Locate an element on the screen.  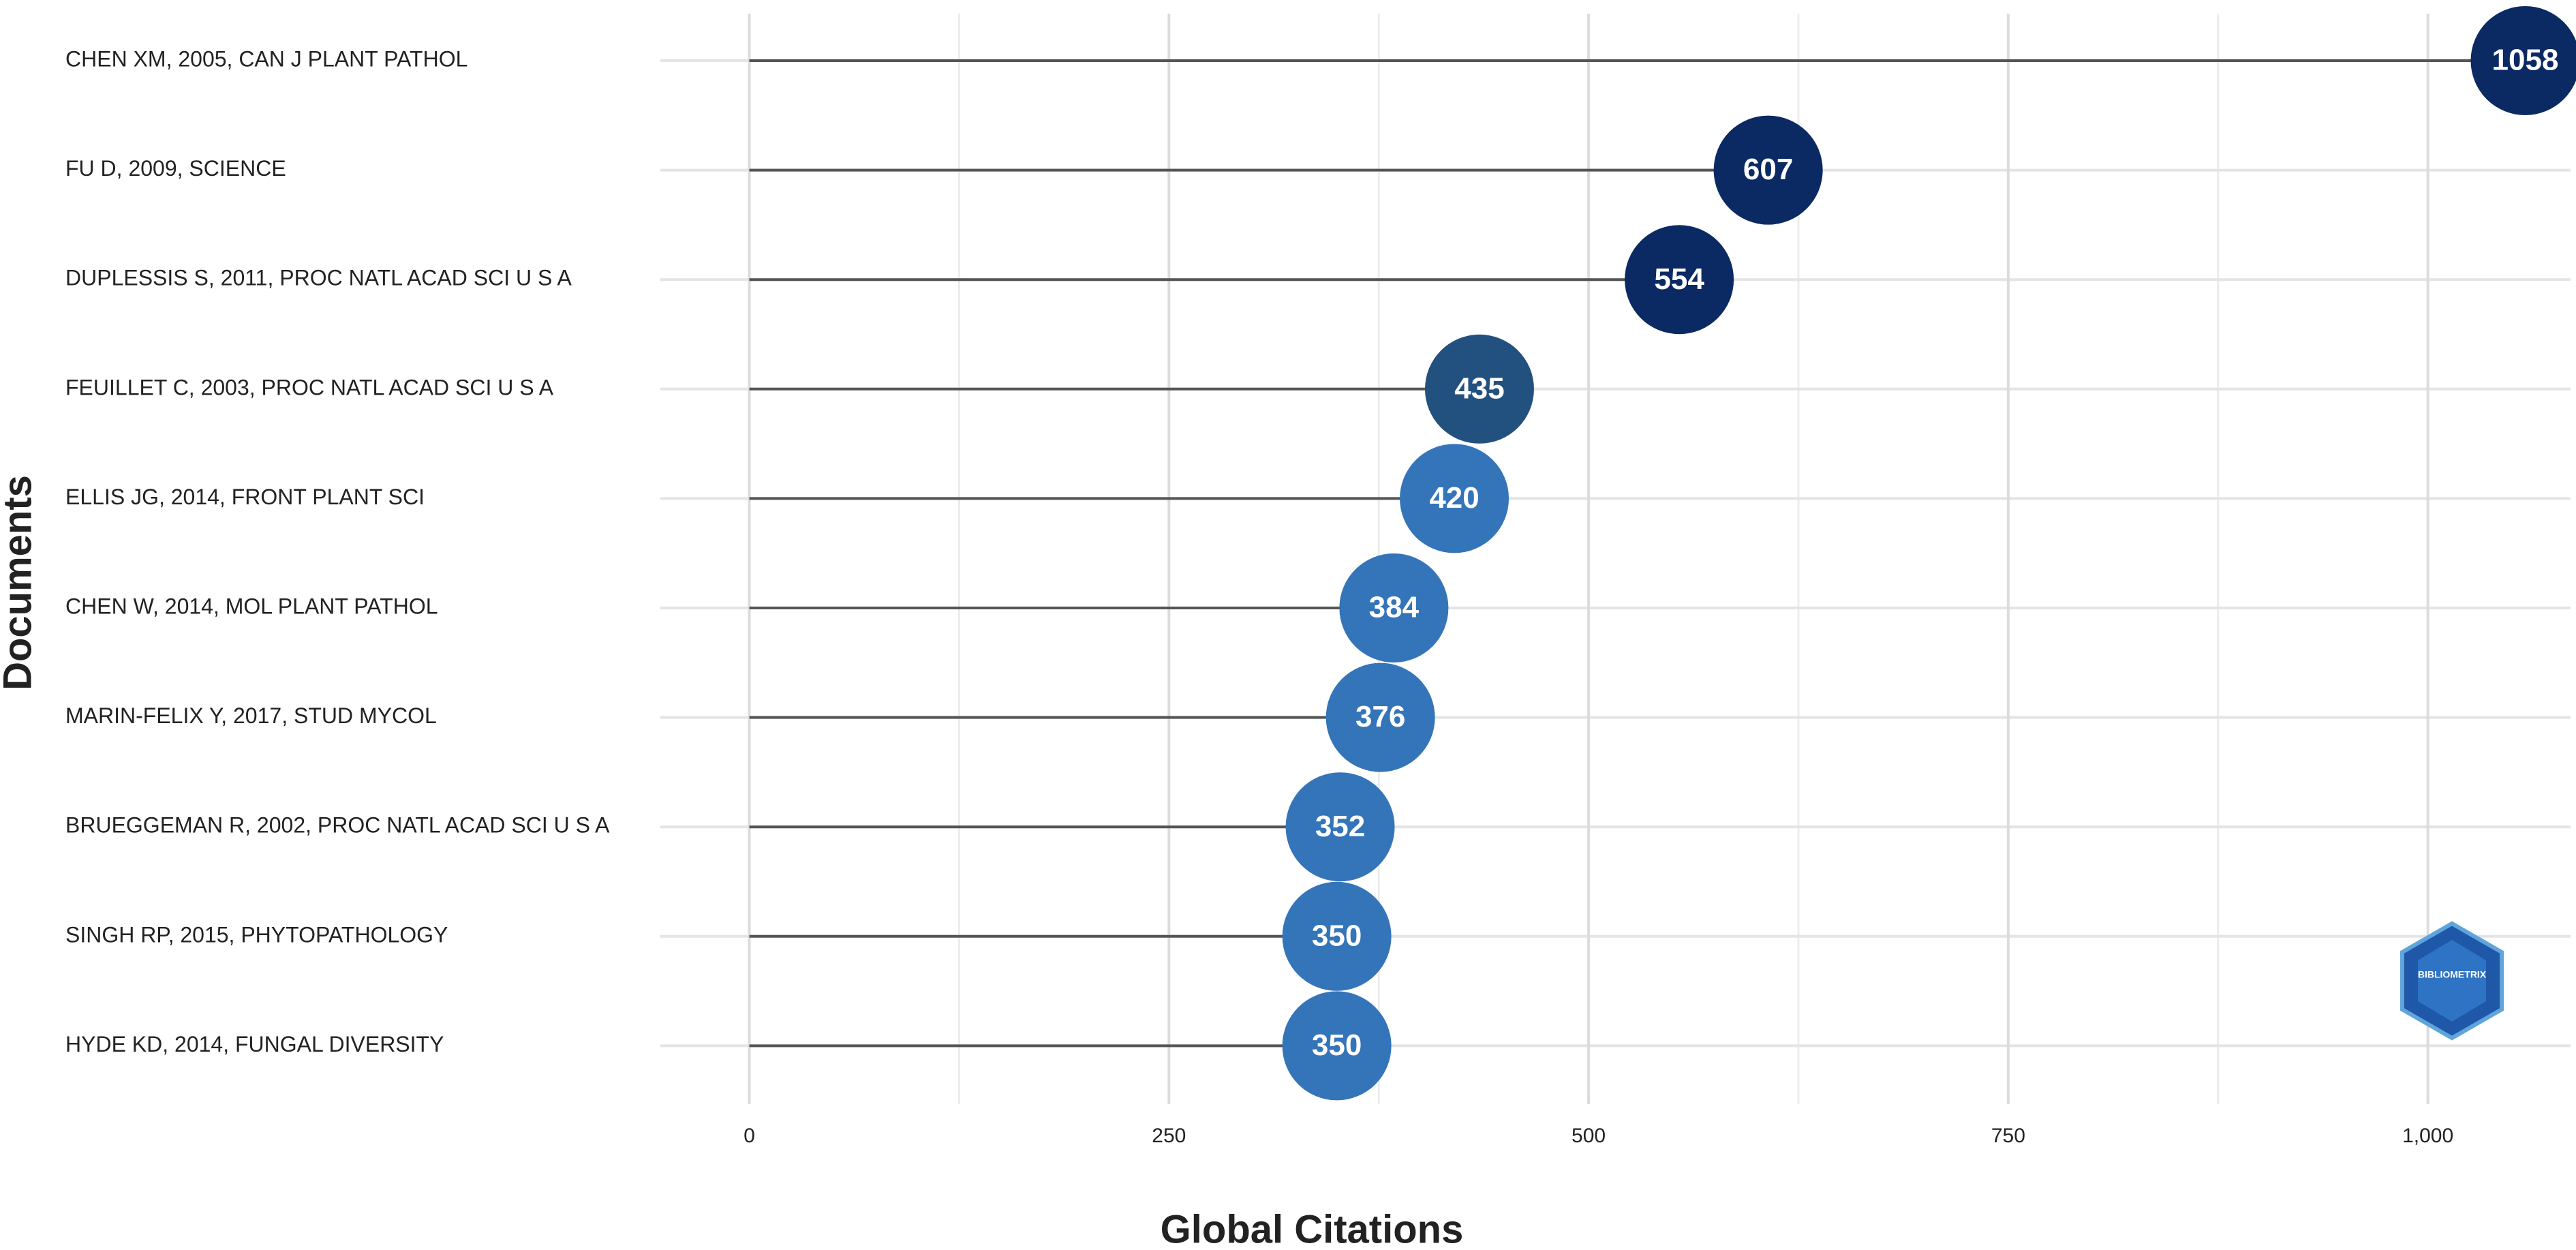
x-tick-label: 750 is located at coordinates (2008, 1136).